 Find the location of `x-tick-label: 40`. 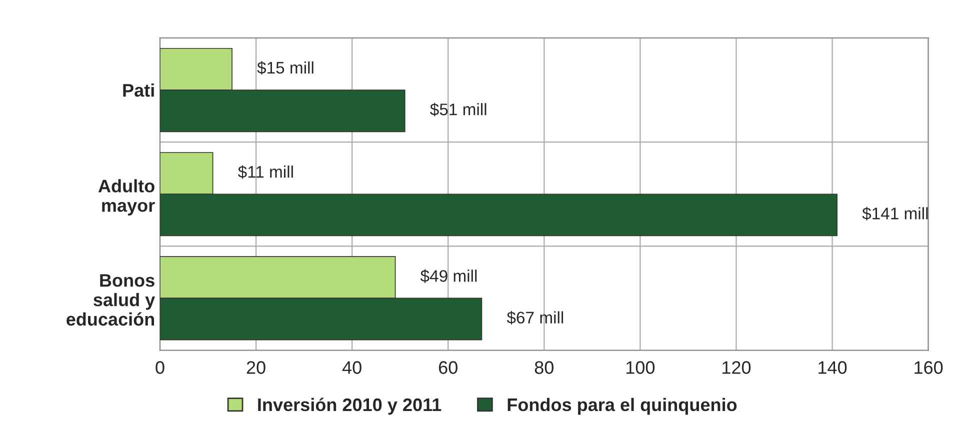

x-tick-label: 40 is located at coordinates (352, 367).